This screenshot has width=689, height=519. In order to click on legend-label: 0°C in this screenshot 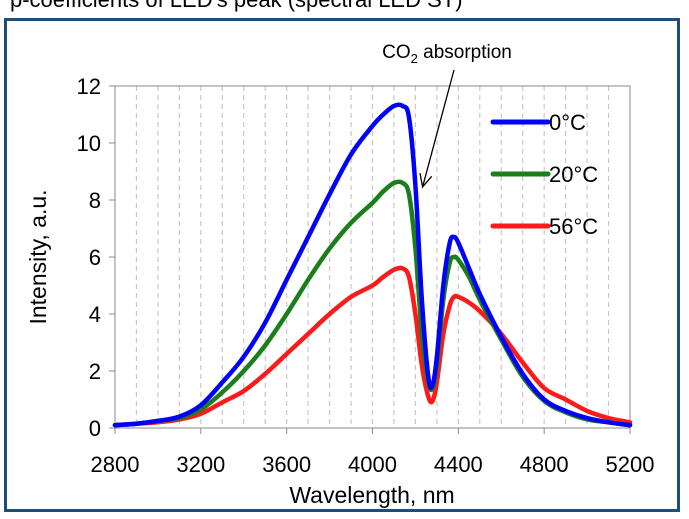, I will do `click(567, 122)`.